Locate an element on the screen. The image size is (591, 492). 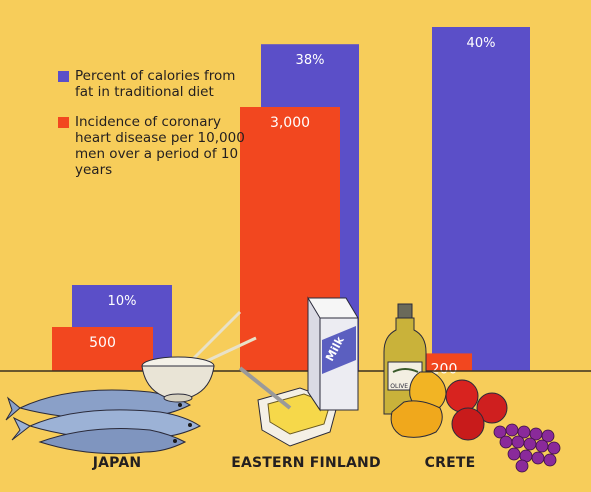
bar-label-heart-crete: 200 is located at coordinates (444, 369).